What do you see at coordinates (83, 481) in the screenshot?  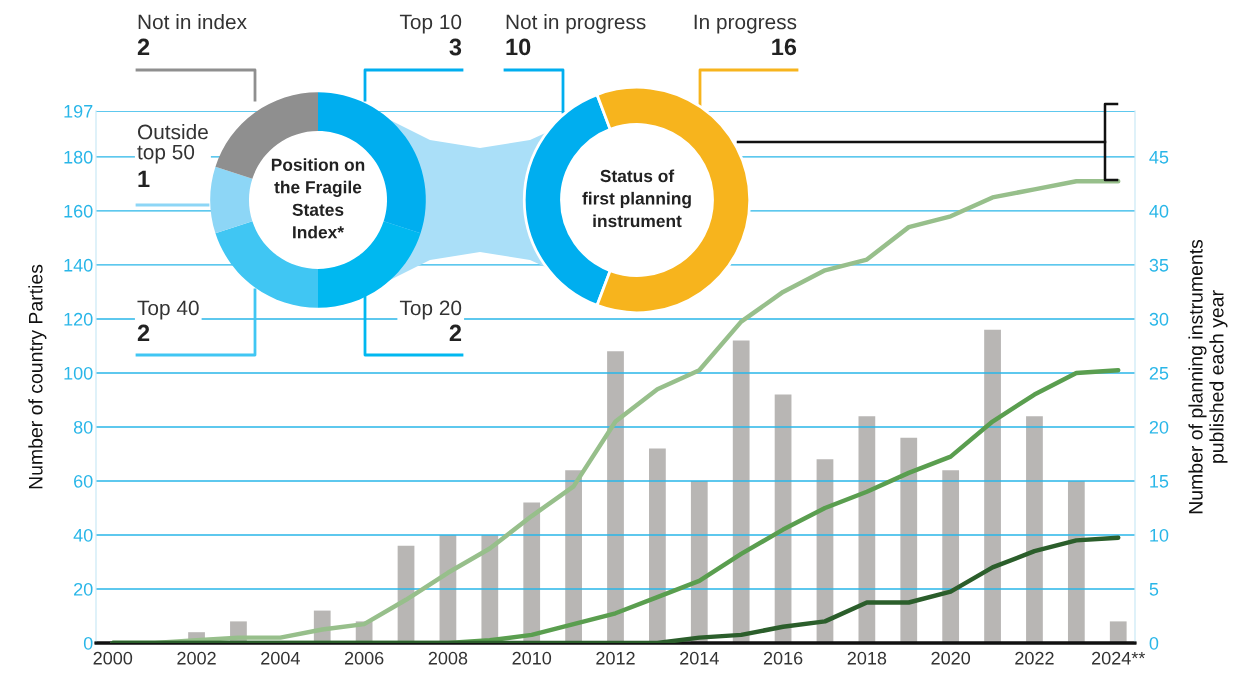 I see `y-tick-label: 60` at bounding box center [83, 481].